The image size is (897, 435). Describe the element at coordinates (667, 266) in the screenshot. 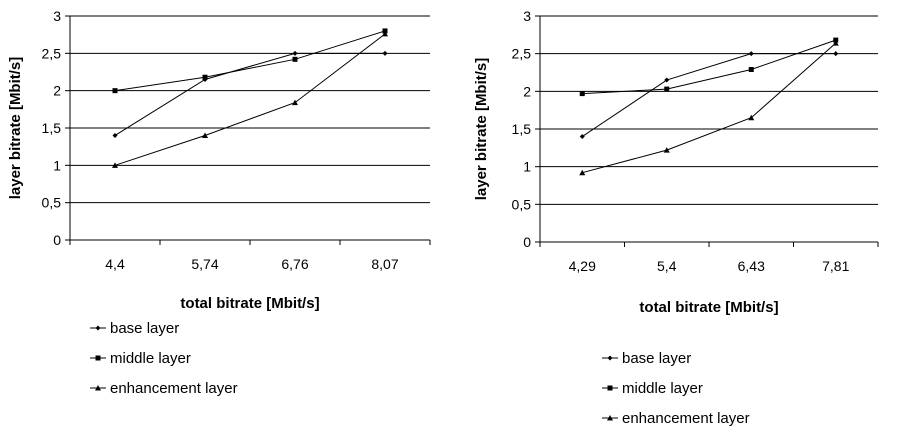

I see `x-tick-label: 5,4` at that location.